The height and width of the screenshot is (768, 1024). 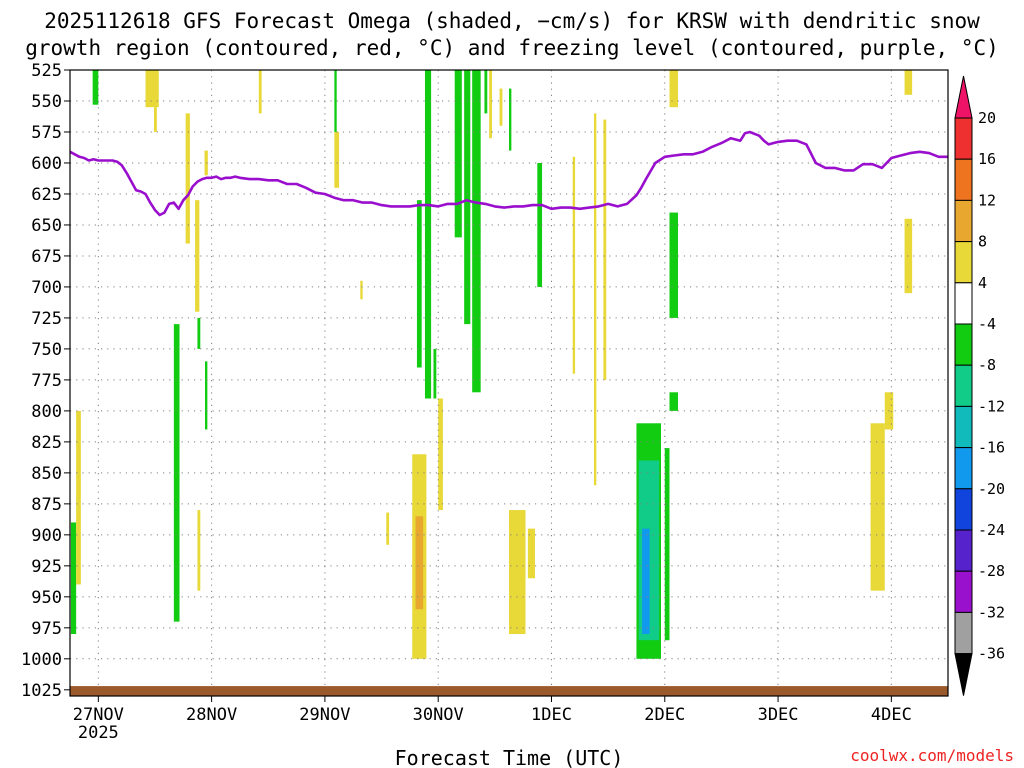 I want to click on colorbar-label--12: -12, so click(x=991, y=406).